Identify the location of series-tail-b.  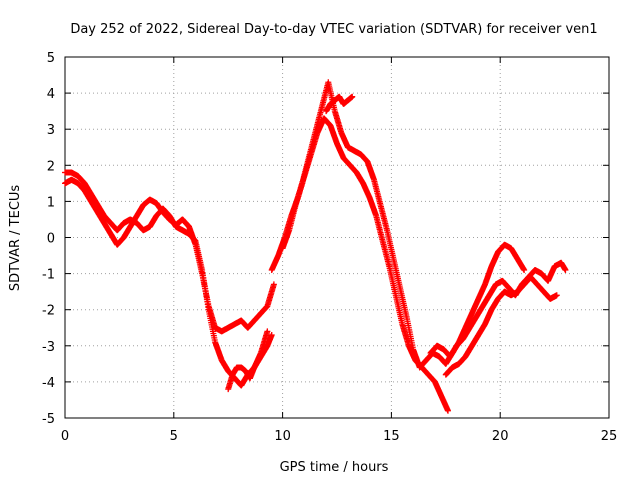
(501, 326).